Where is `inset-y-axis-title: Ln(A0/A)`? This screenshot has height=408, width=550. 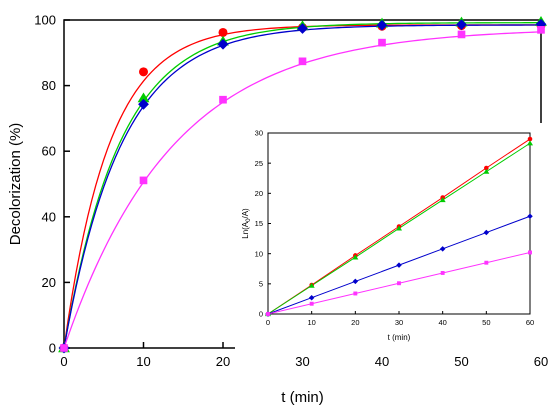 inset-y-axis-title: Ln(A0/A) is located at coordinates (246, 223).